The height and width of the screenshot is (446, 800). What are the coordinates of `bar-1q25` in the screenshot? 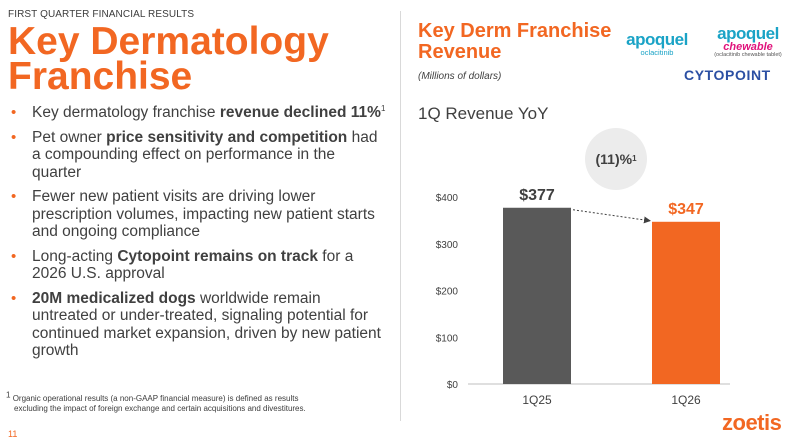 It's located at (537, 295).